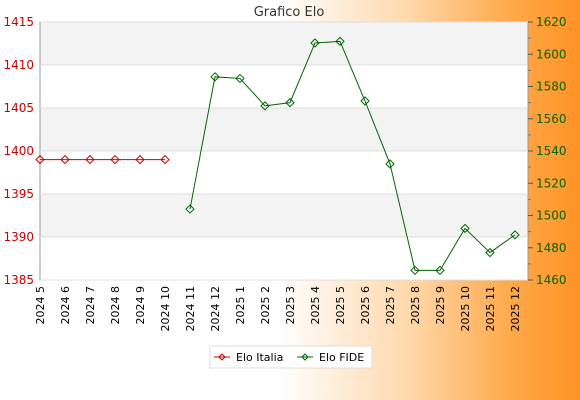 This screenshot has width=580, height=400. I want to click on left-tick-label: 1395, so click(18, 194).